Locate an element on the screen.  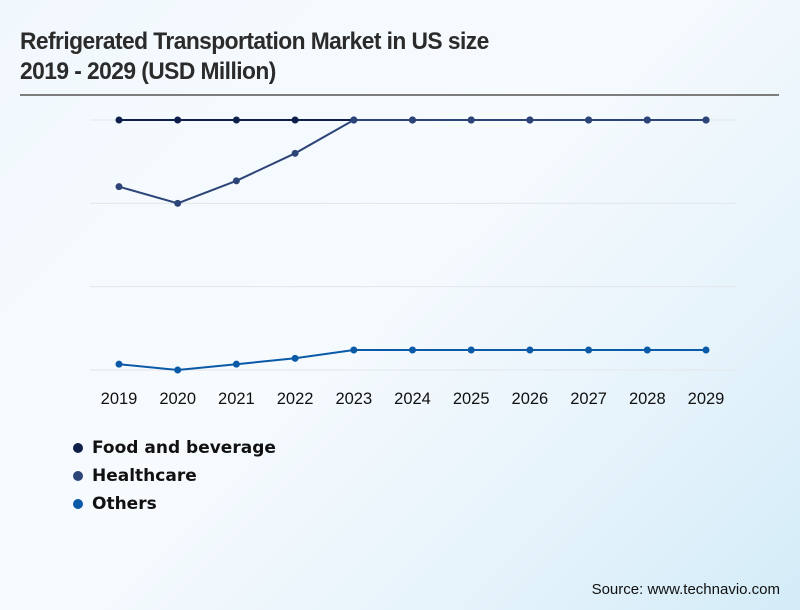
data-point-others-2020 is located at coordinates (178, 370).